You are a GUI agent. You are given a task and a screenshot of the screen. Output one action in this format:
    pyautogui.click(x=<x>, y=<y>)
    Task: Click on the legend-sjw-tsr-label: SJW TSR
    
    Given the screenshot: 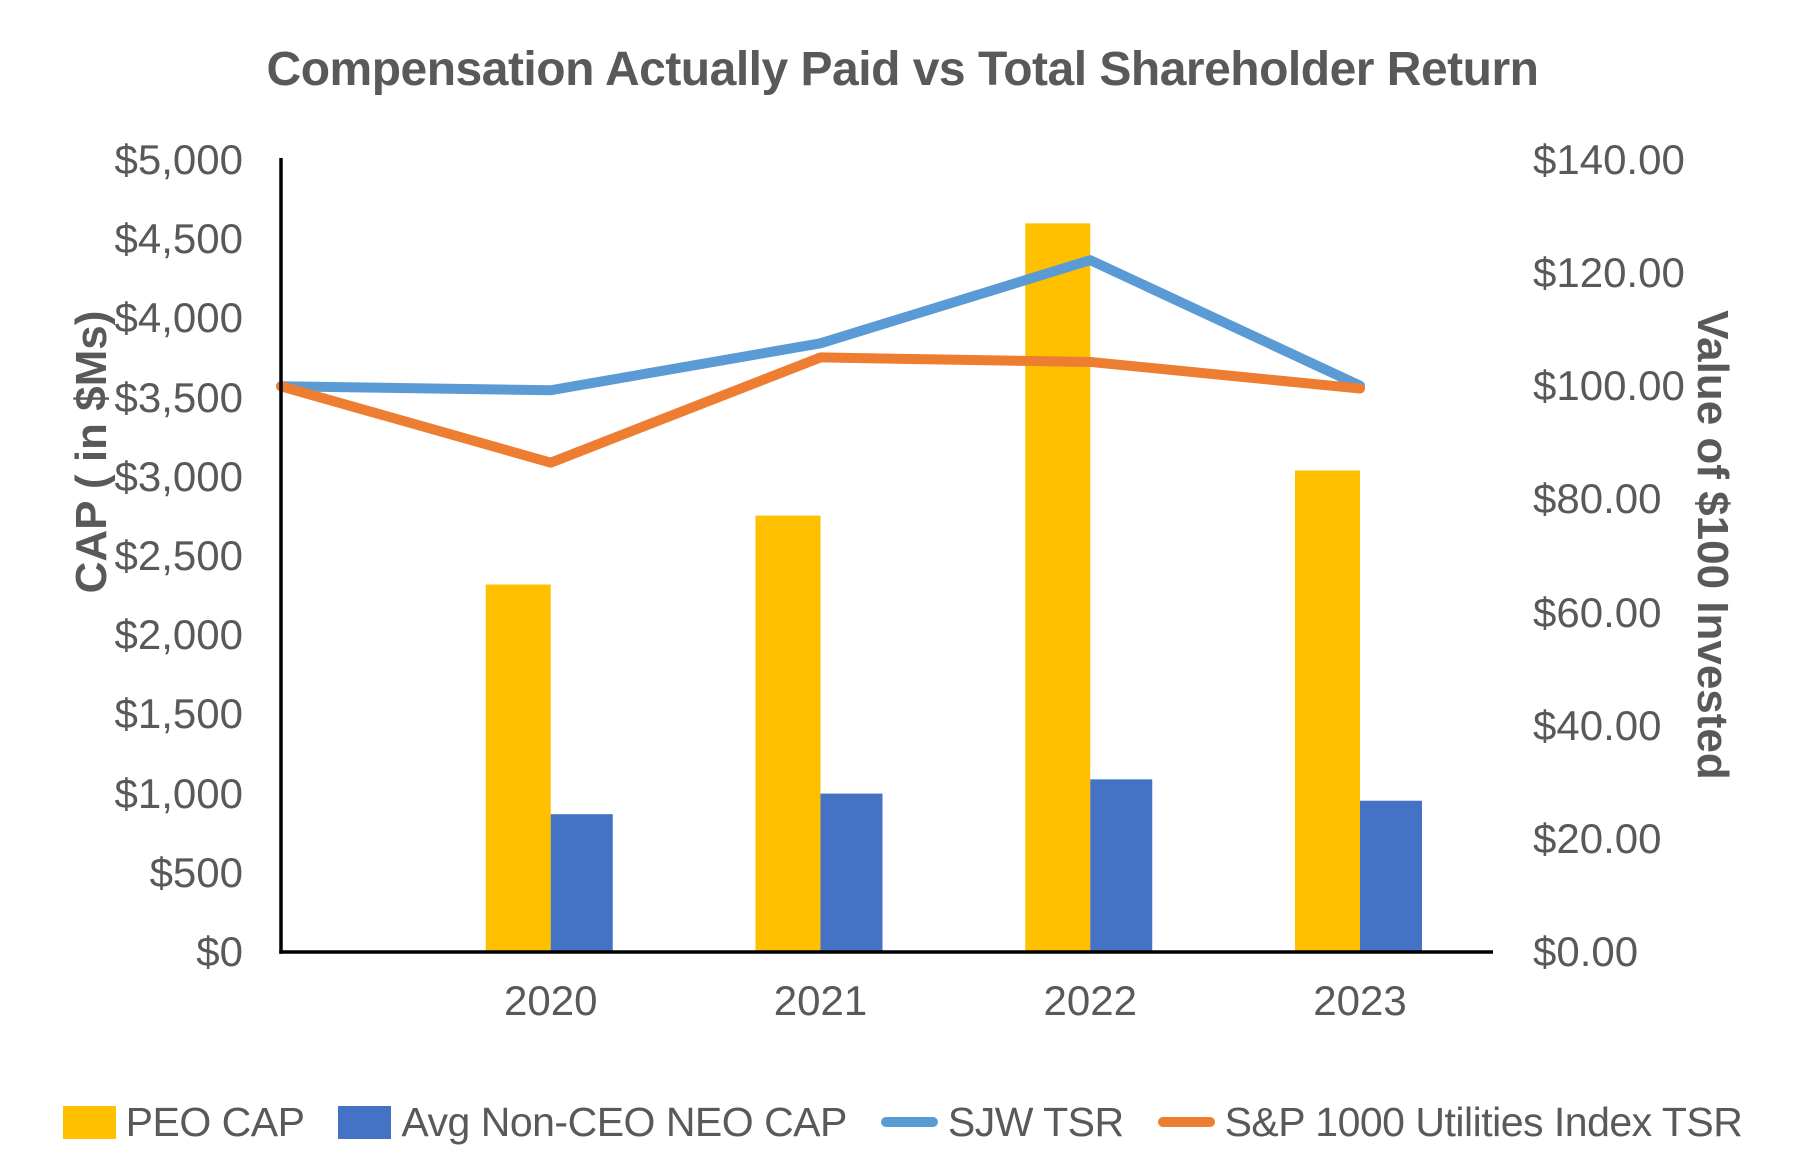 What is the action you would take?
    pyautogui.click(x=1035, y=1121)
    